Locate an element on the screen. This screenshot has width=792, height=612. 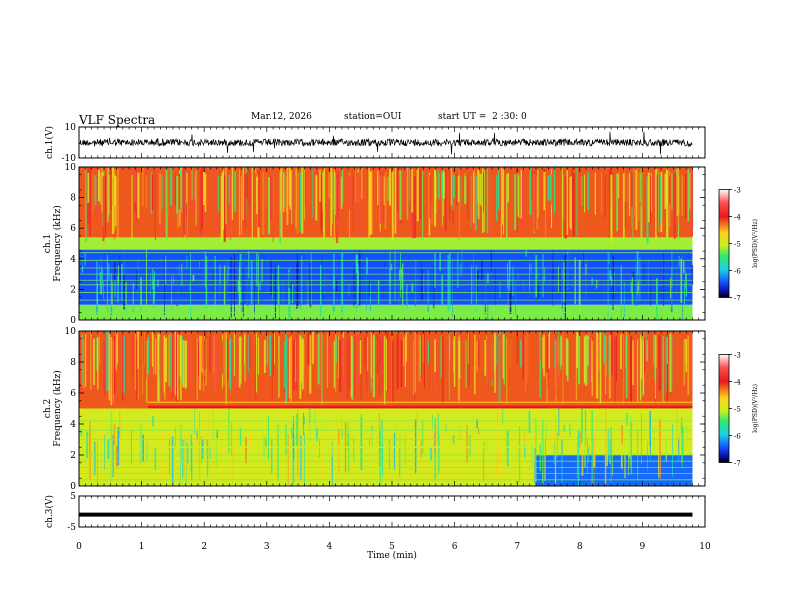
spectral-band is located at coordinates (386, 277).